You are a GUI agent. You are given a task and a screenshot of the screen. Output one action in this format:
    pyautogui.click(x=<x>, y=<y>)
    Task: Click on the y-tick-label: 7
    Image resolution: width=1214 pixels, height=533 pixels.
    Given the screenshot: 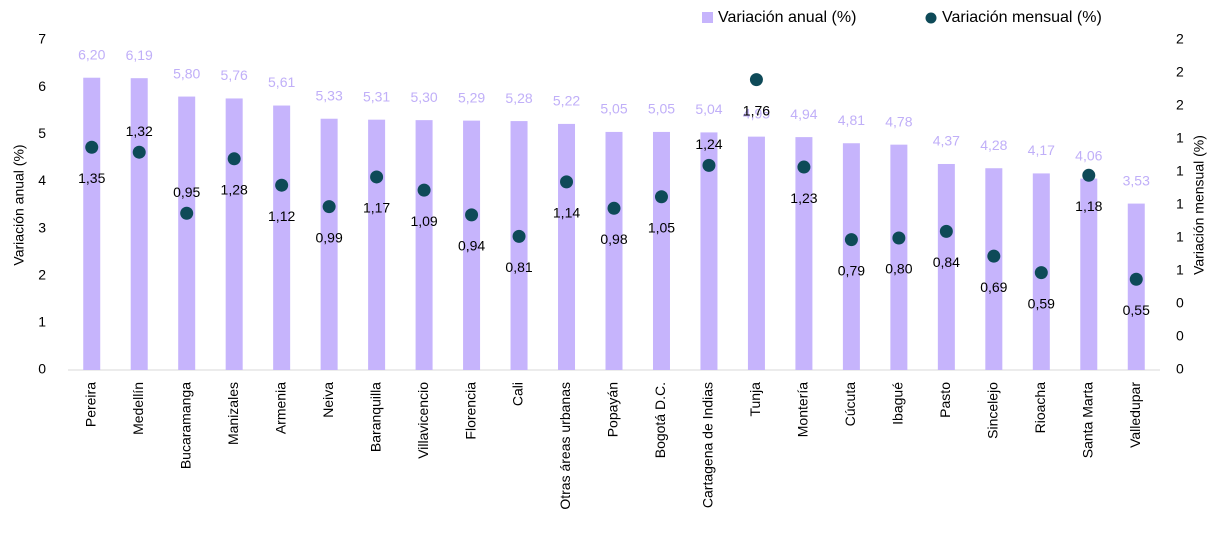 What is the action you would take?
    pyautogui.click(x=42, y=39)
    